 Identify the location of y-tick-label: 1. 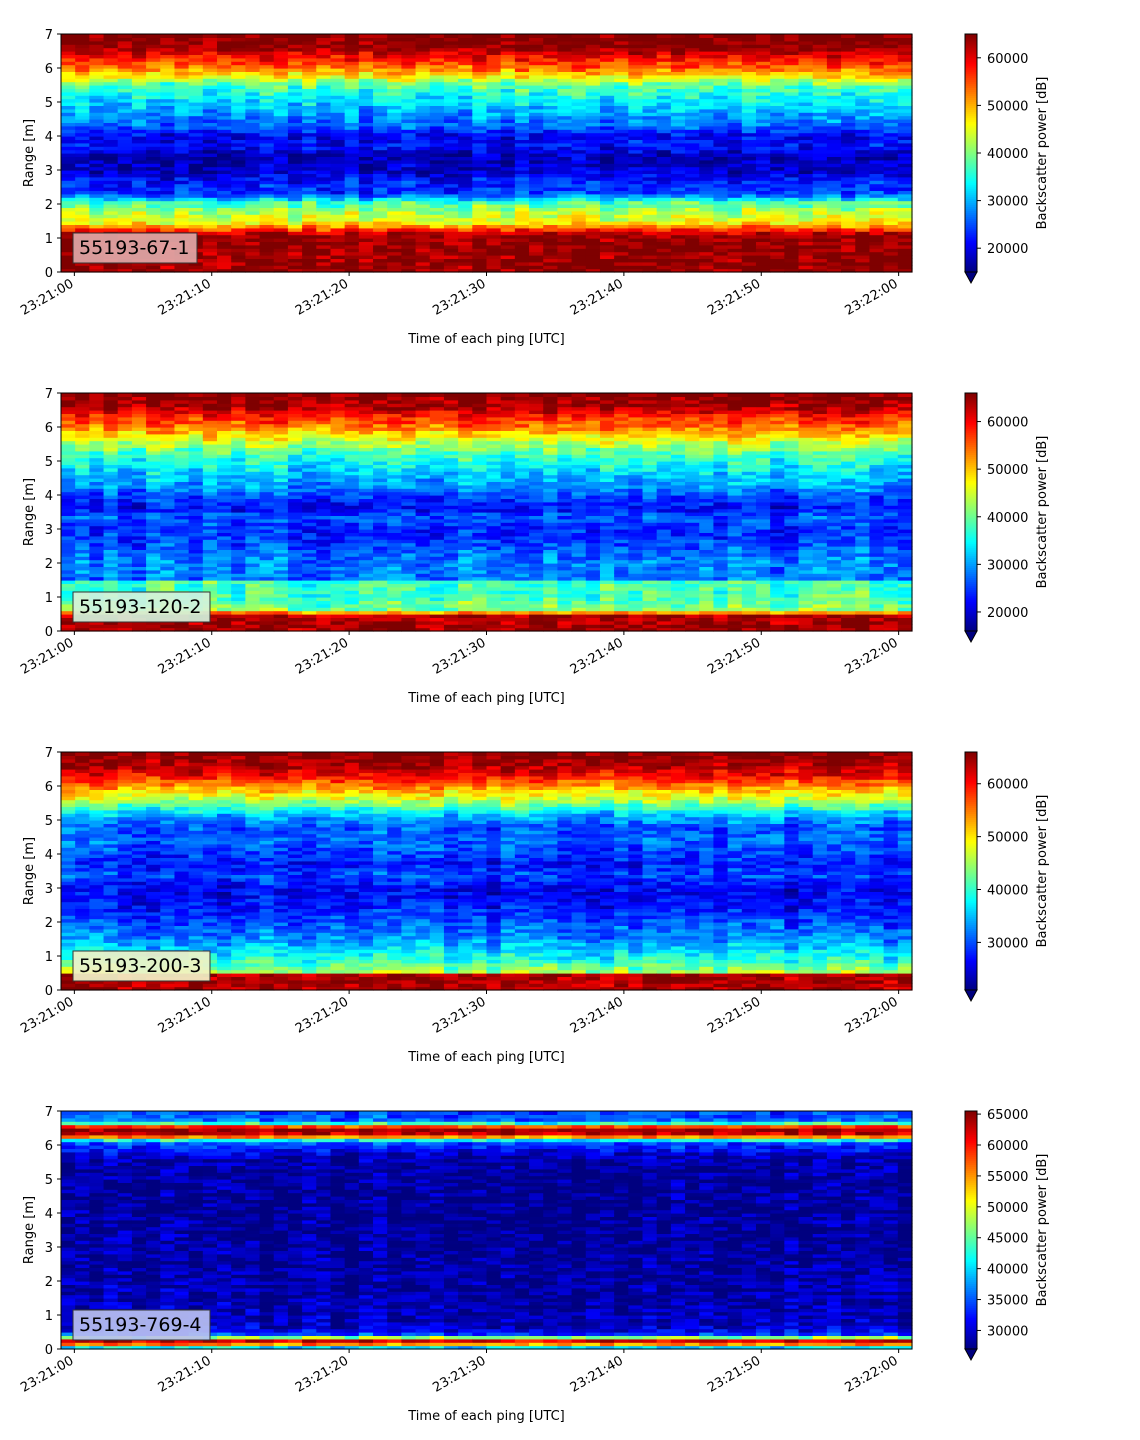
(49, 239).